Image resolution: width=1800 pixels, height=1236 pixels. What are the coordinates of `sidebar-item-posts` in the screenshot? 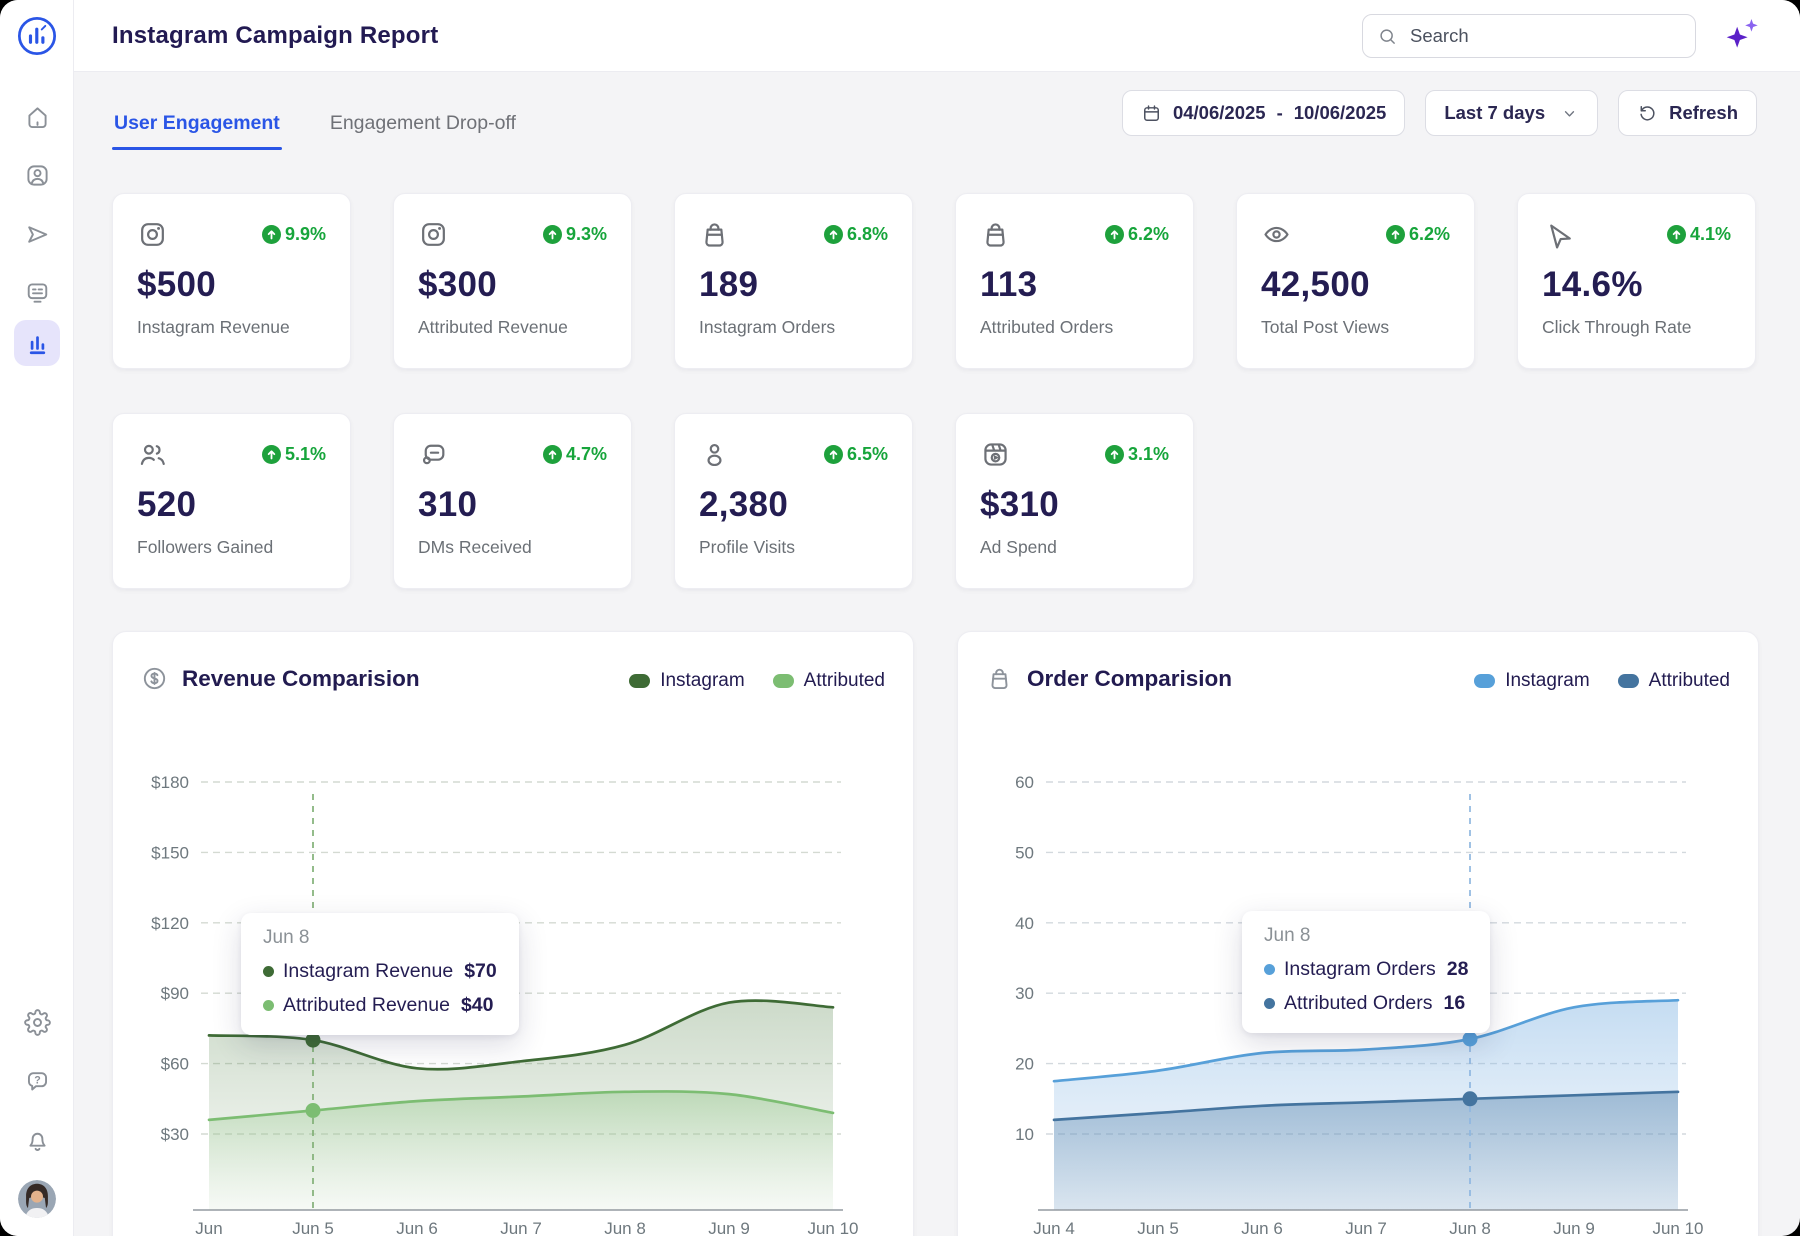 It's located at (37, 292).